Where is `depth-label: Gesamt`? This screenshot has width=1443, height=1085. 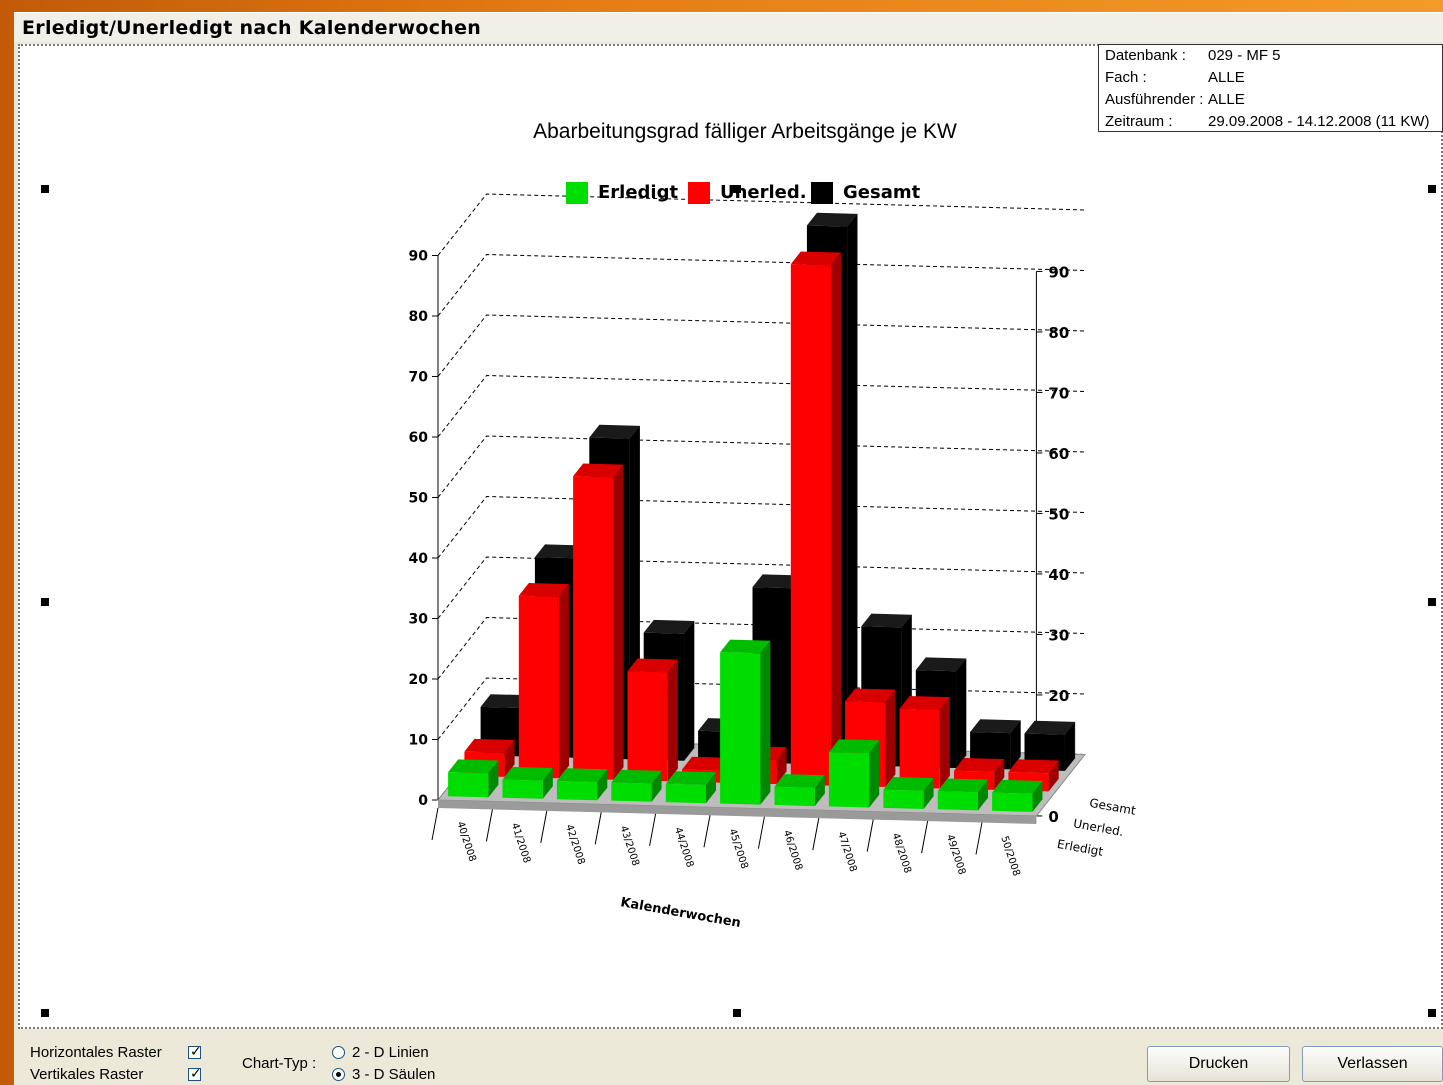
depth-label: Gesamt is located at coordinates (1112, 807).